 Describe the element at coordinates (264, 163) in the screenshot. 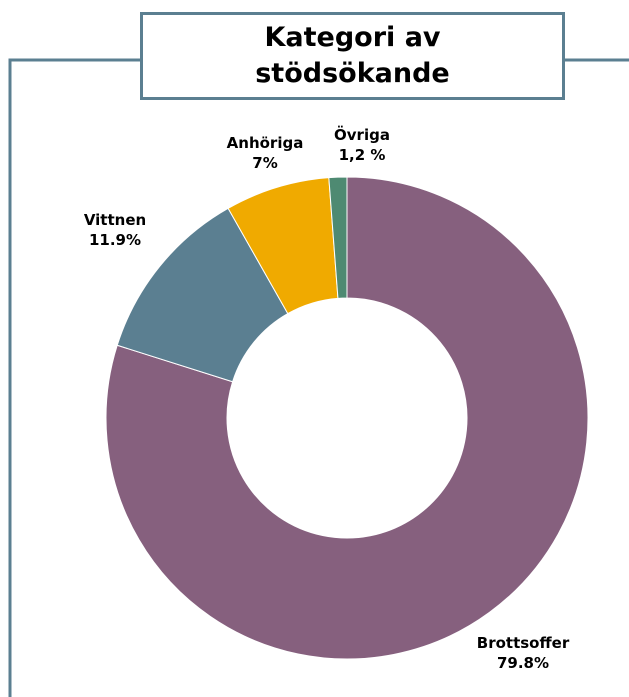

I see `value-label: 7%` at that location.